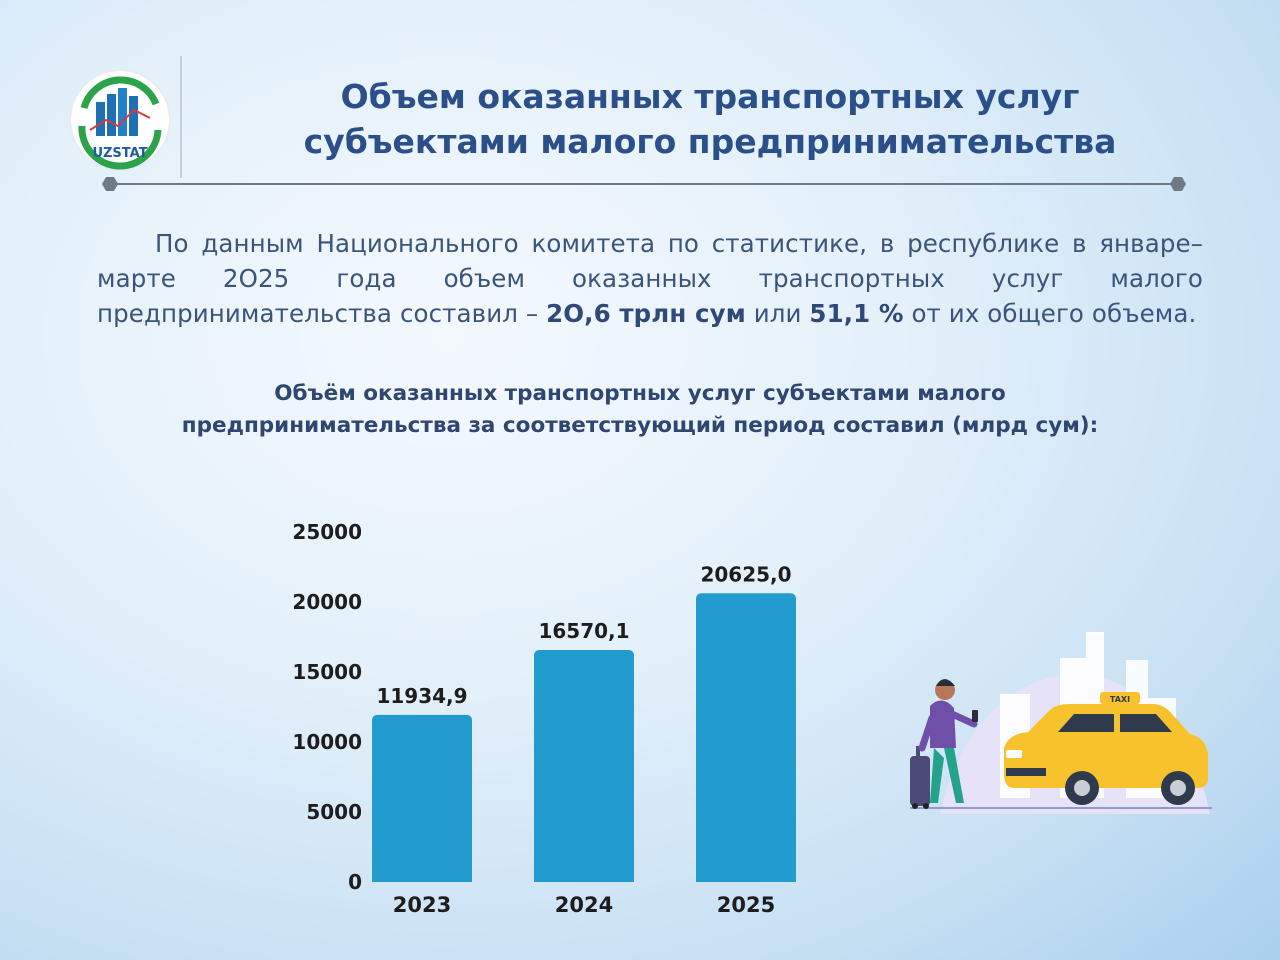  Describe the element at coordinates (710, 141) in the screenshot. I see `page-title-line-2: субъектами малого предпринимательства` at that location.